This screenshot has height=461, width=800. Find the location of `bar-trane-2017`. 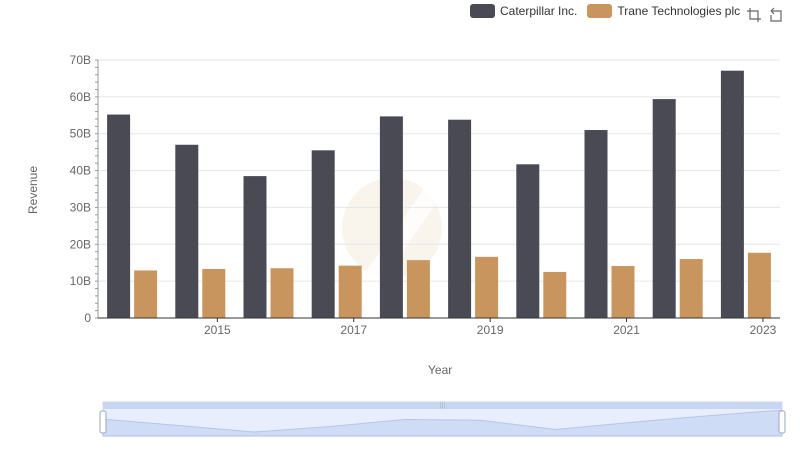

bar-trane-2017 is located at coordinates (350, 291).